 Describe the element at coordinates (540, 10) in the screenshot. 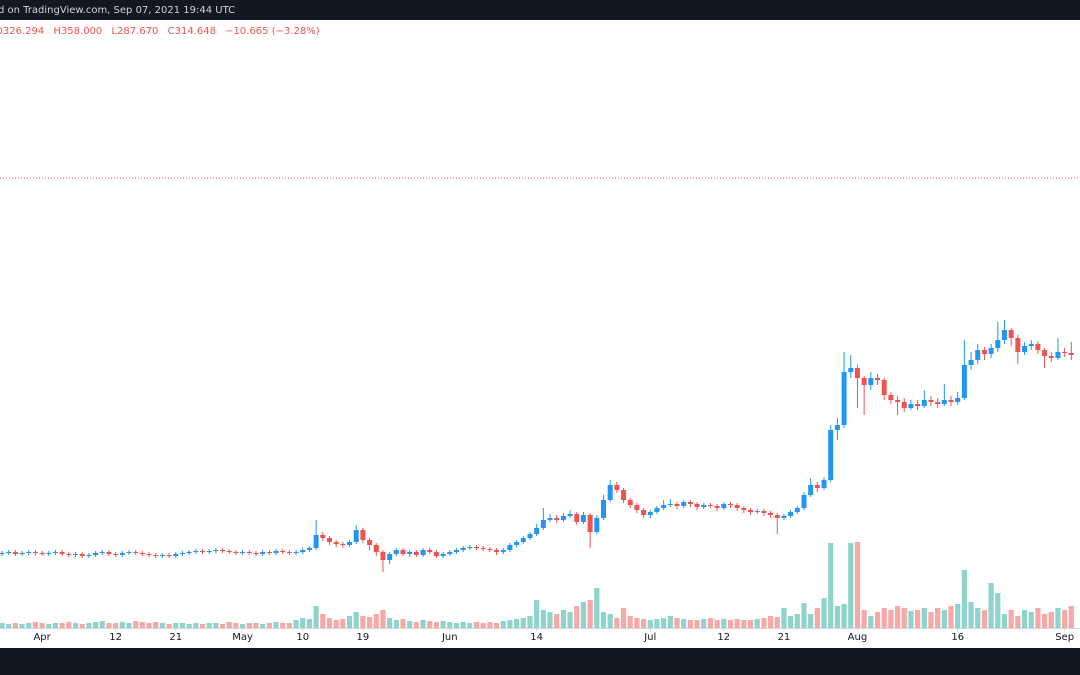

I see `top-bar` at that location.